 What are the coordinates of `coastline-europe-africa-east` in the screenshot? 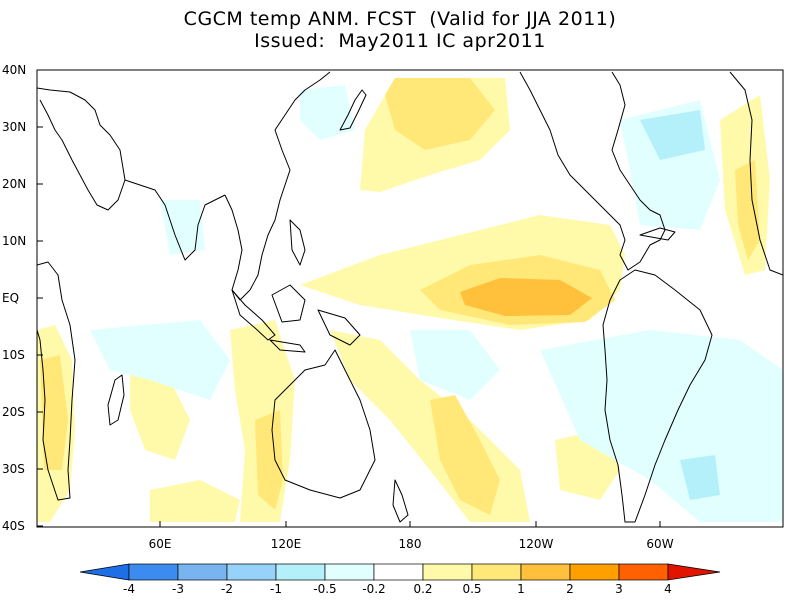 It's located at (756, 173).